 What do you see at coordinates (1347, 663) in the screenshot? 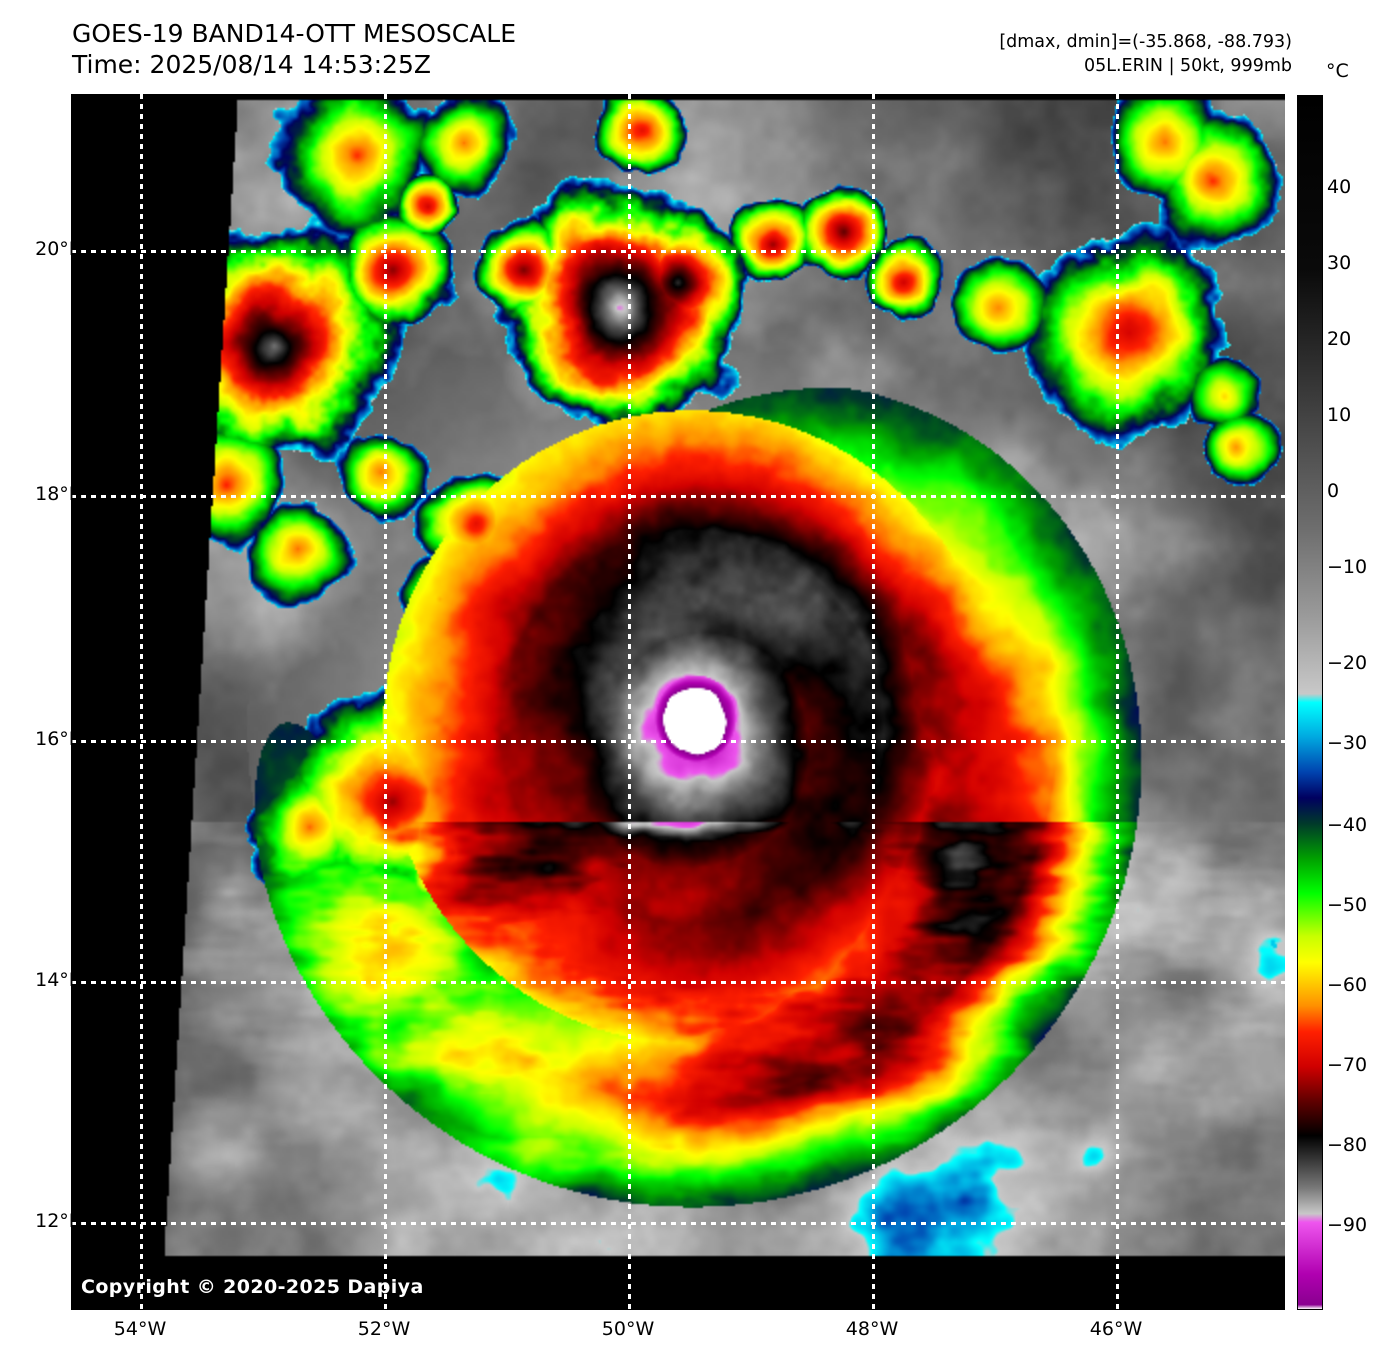
I see `colorbar-tick--20: −20` at bounding box center [1347, 663].